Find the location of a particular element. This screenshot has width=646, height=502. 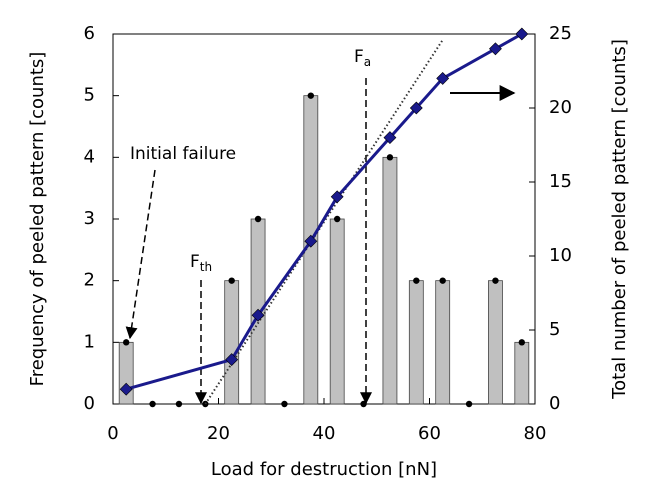

x-tick-label: 60 is located at coordinates (429, 433).